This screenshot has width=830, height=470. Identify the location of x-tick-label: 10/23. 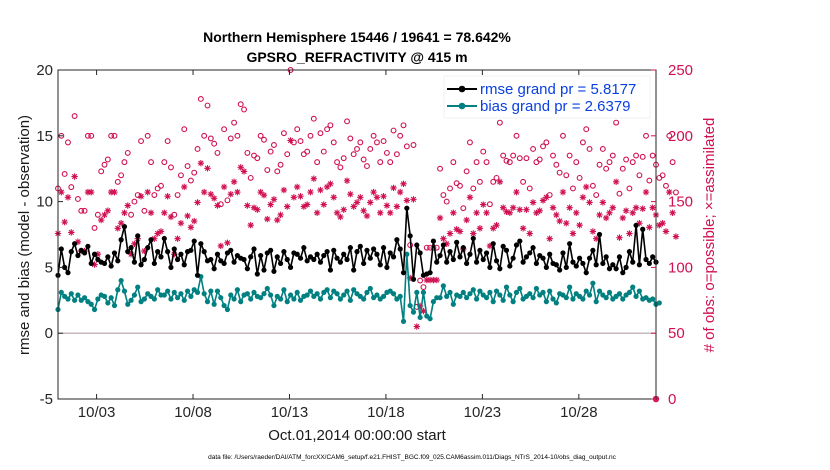
(483, 412).